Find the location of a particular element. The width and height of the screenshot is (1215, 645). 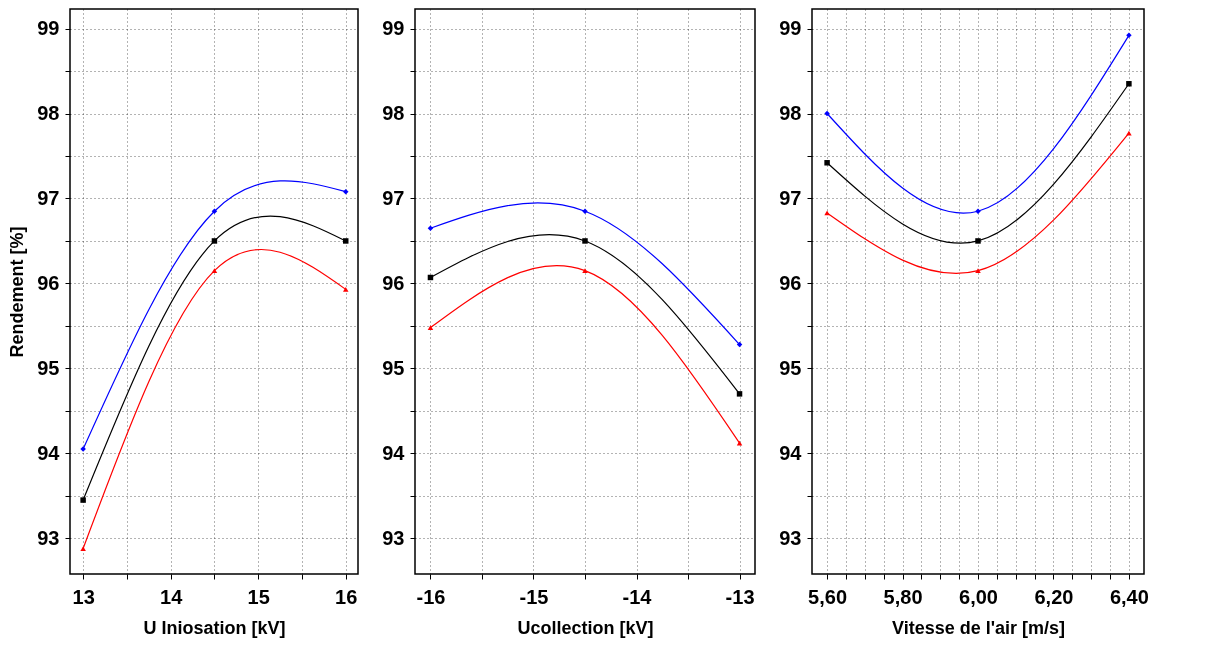

x-tick-label: 13 is located at coordinates (83, 596).